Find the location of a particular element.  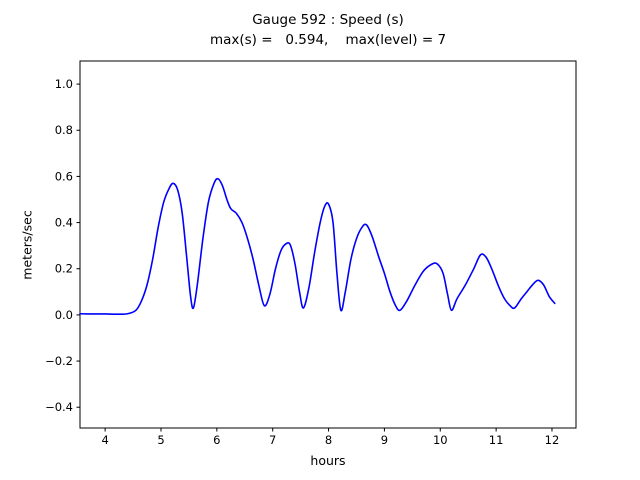

y-tick-label: 0.8 is located at coordinates (64, 130).